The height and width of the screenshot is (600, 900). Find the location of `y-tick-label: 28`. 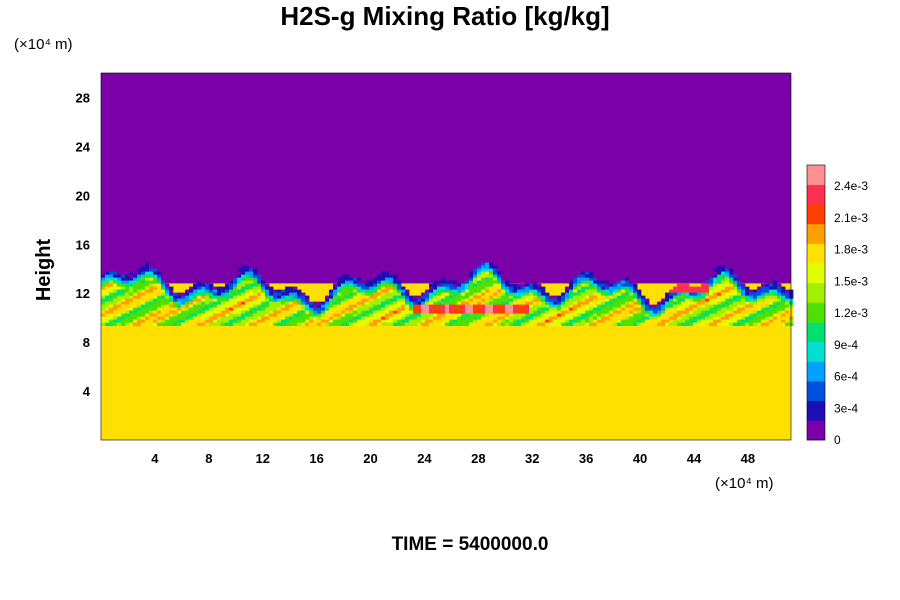

y-tick-label: 28 is located at coordinates (83, 97).